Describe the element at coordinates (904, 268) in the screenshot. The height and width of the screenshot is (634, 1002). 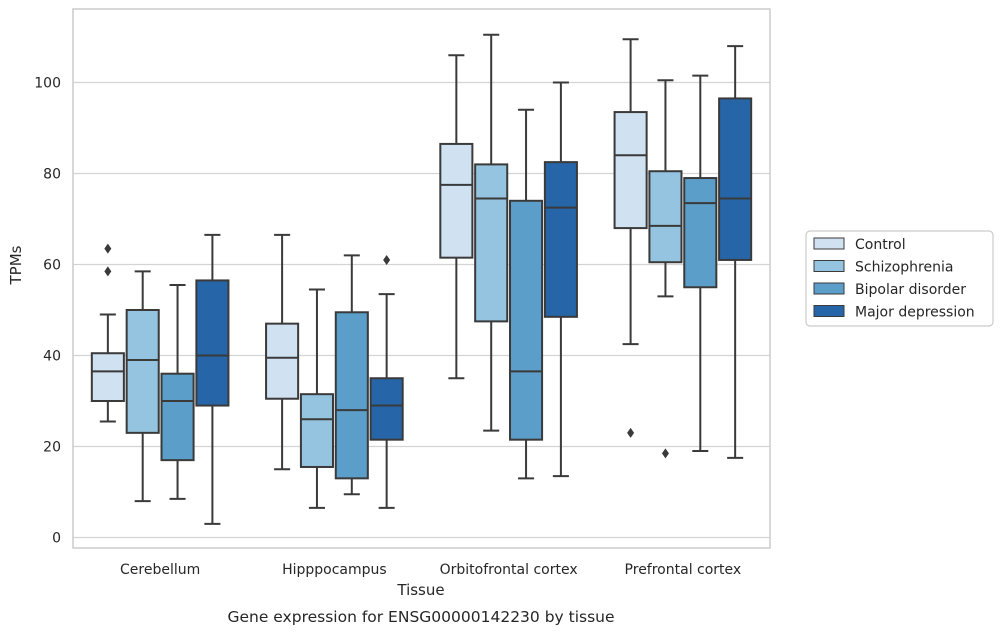
I see `legend-label: Schizophrenia` at that location.